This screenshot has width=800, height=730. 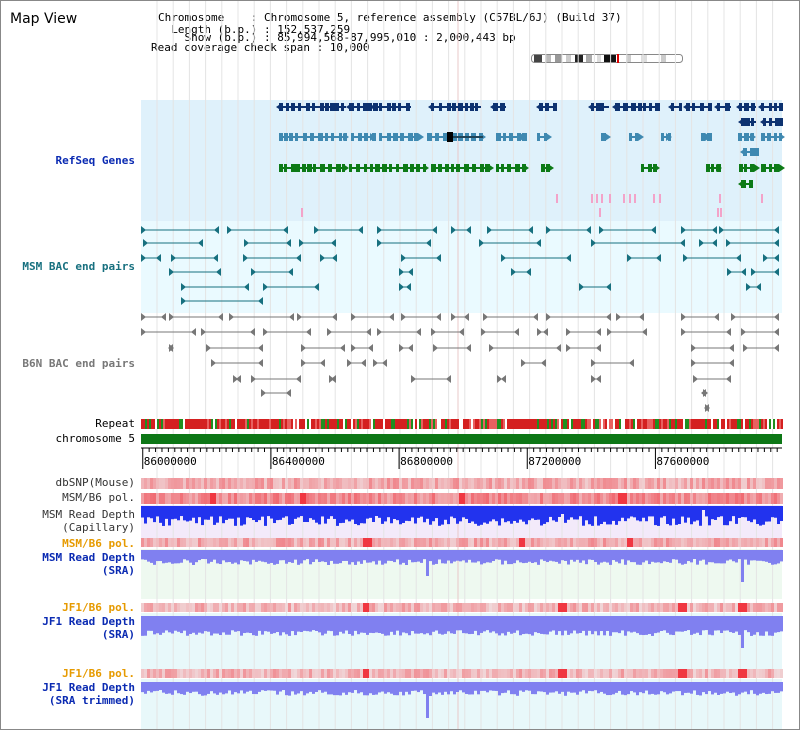 I want to click on repeat-label: Repeat, so click(x=115, y=423).